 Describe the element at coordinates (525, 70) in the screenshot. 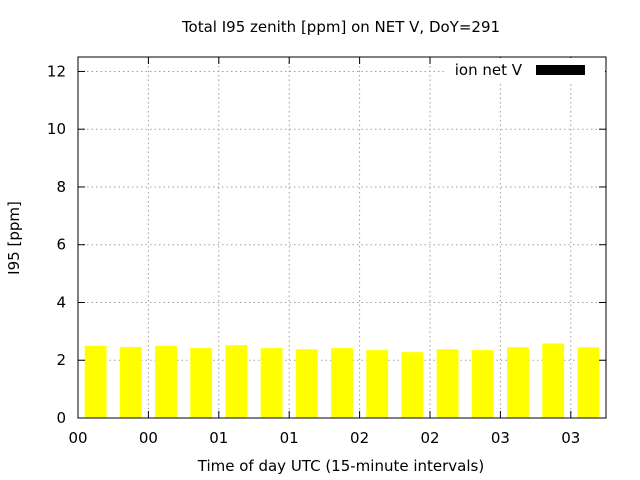

I see `legend: ion net V` at that location.